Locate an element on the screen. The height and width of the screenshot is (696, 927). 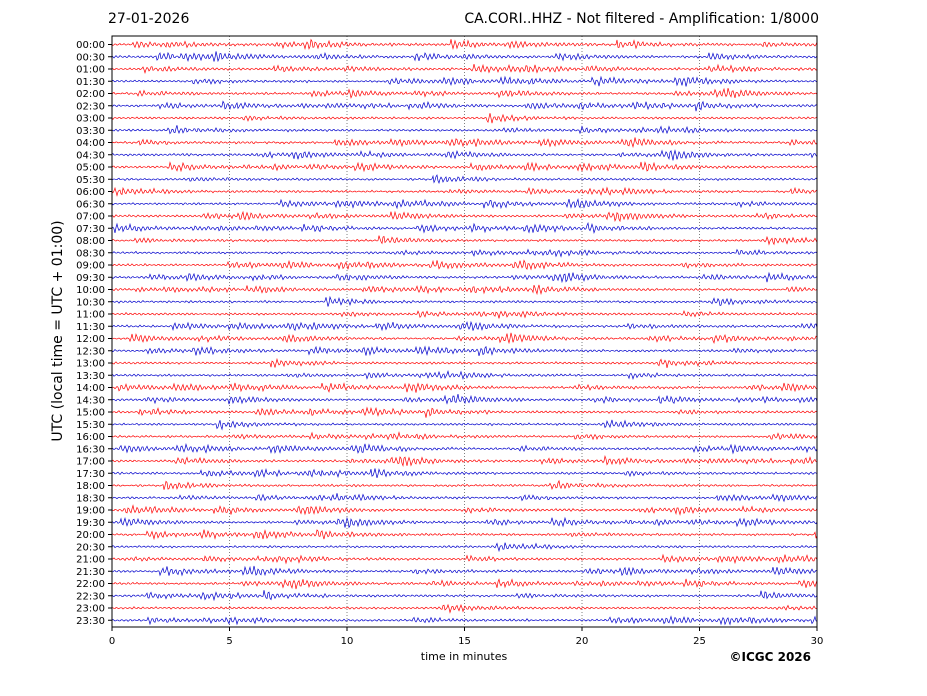
y-tick-label: 17:00 is located at coordinates (90, 462).